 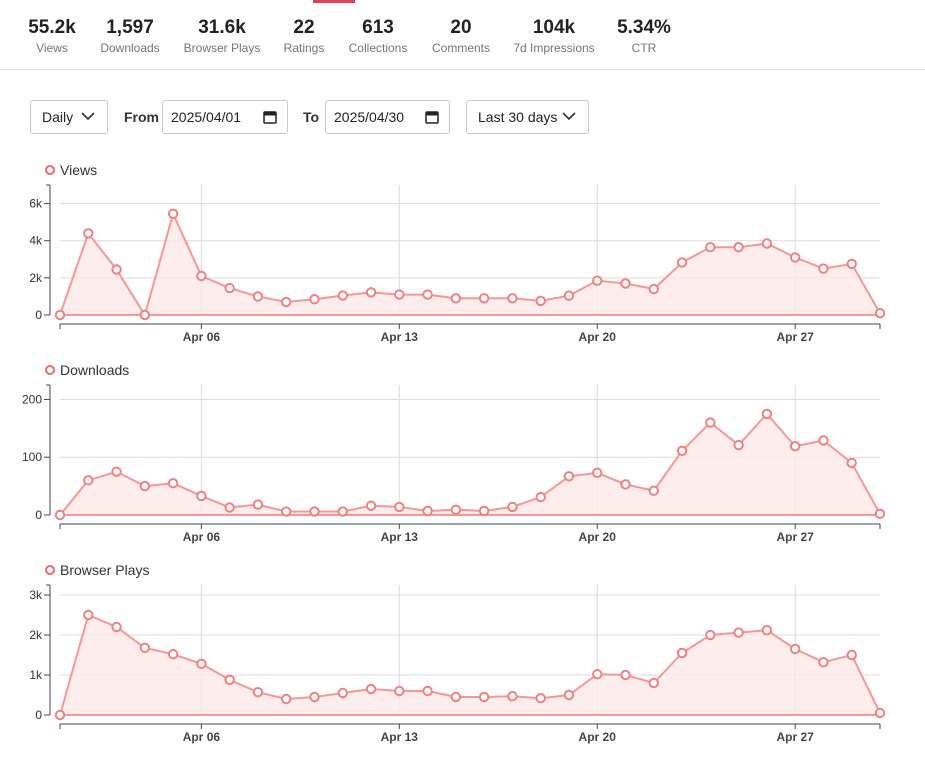 What do you see at coordinates (387, 117) in the screenshot?
I see `to-date-input: 2025/04/30` at bounding box center [387, 117].